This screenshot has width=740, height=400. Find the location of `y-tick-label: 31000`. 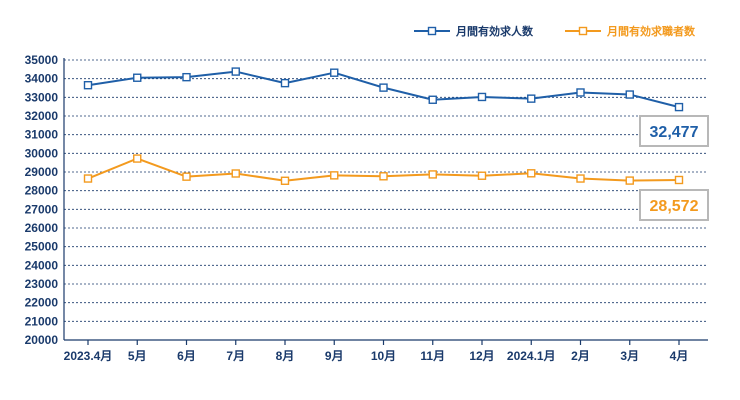

y-tick-label: 31000 is located at coordinates (42, 135).